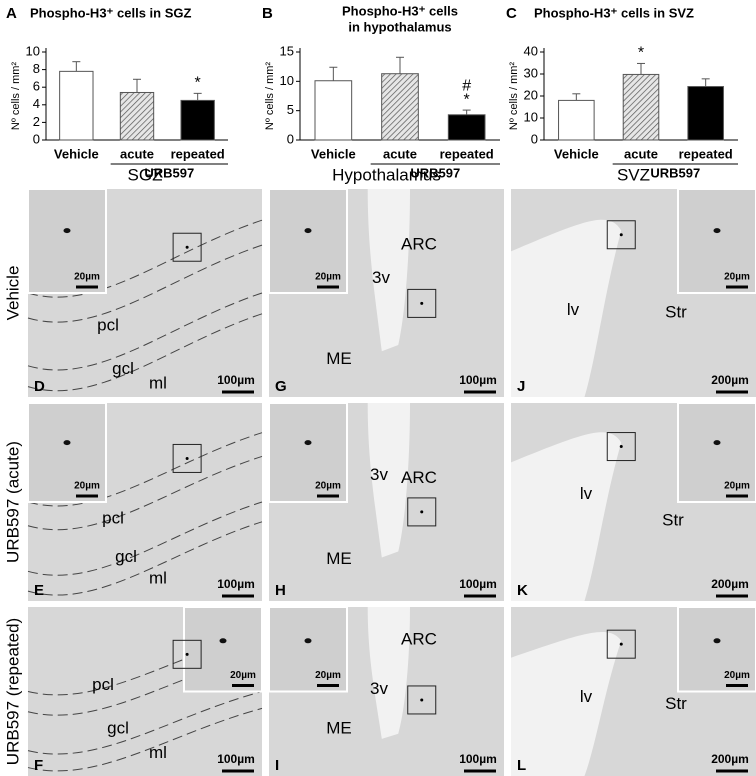  I want to click on panel-letter: F, so click(38, 765).